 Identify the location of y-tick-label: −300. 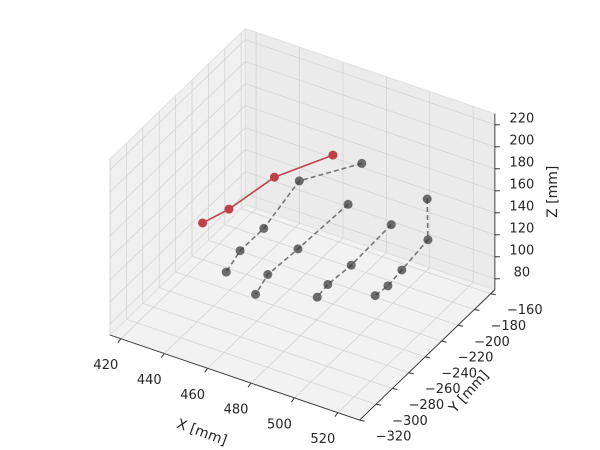
(410, 421).